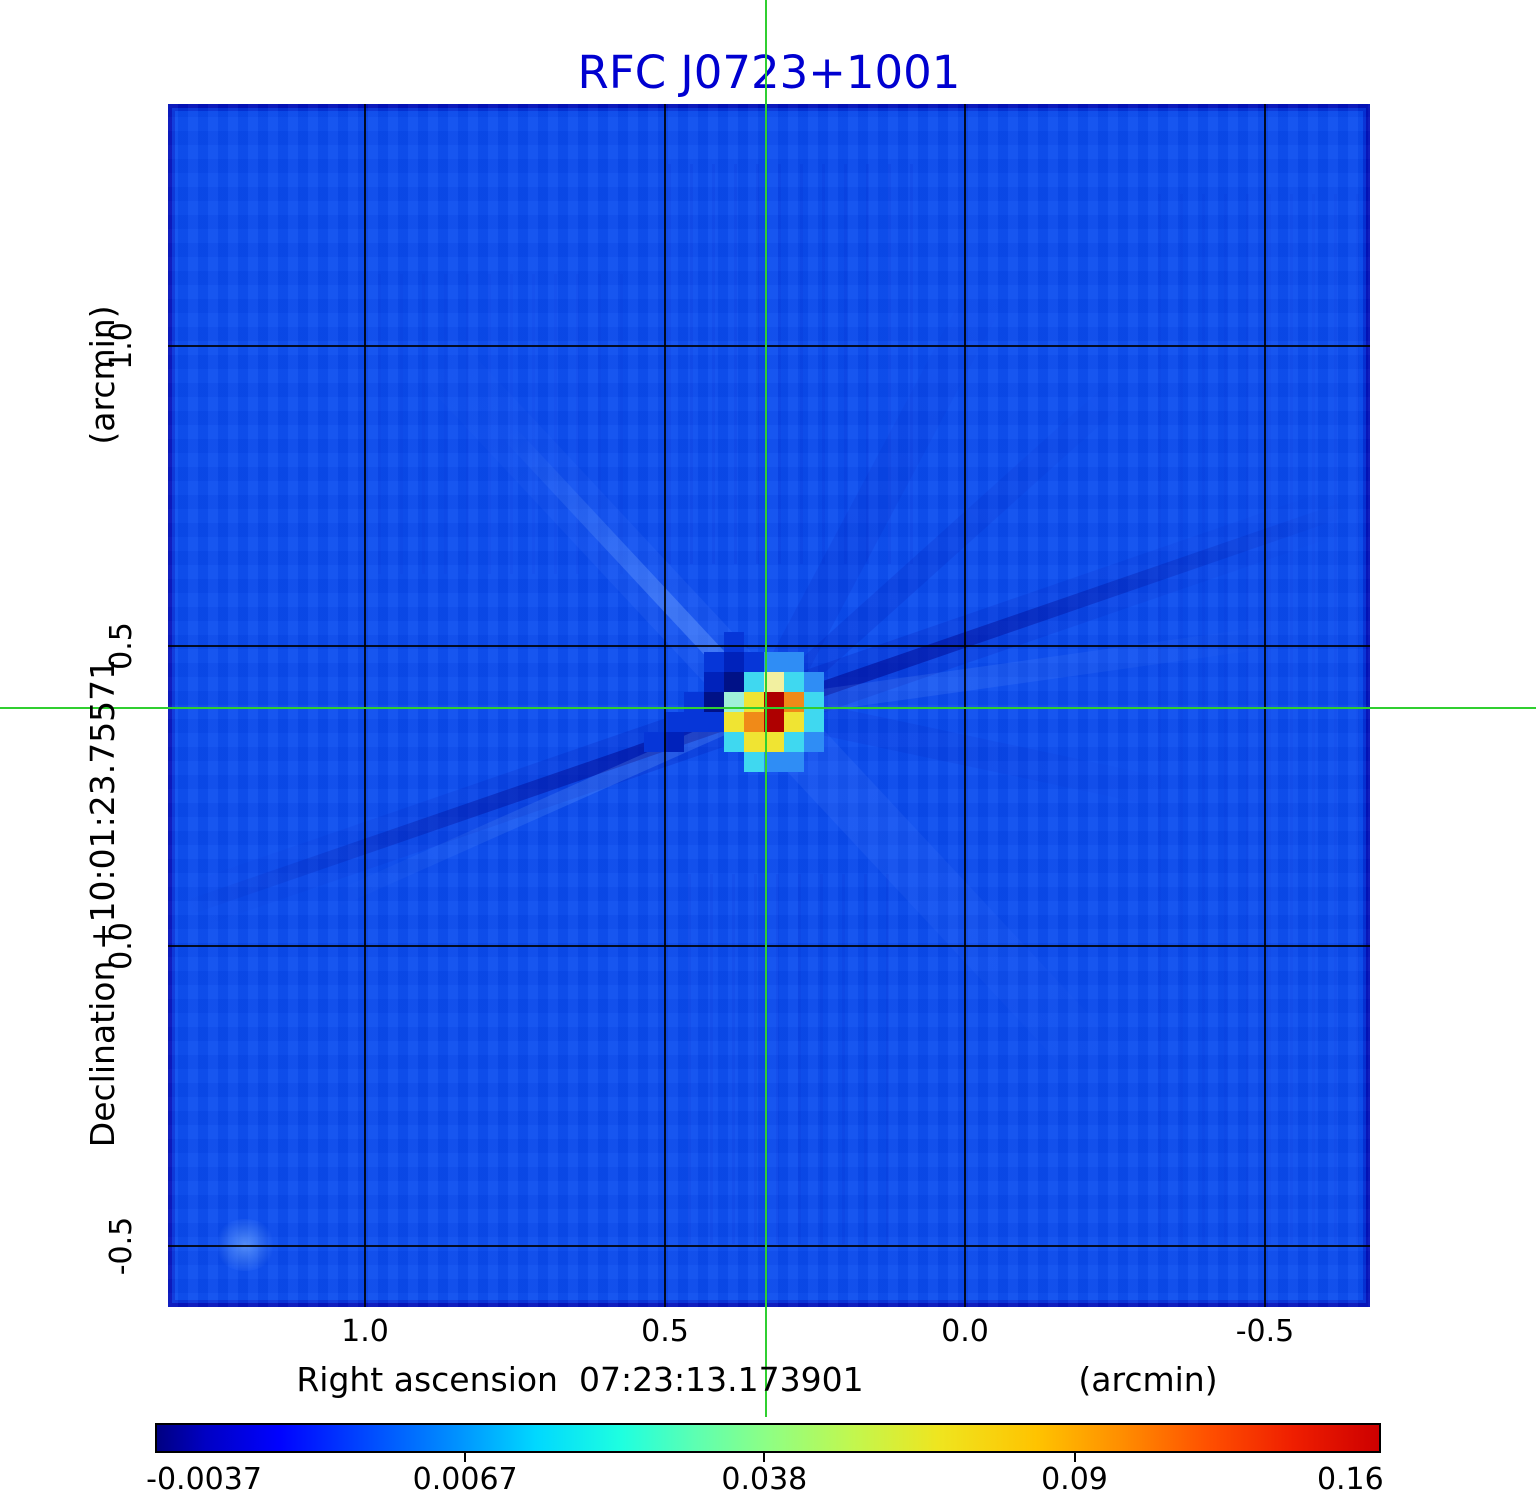 This screenshot has width=1536, height=1511. I want to click on x-axis-label: Right ascension 07:23:13.173901, so click(580, 1379).